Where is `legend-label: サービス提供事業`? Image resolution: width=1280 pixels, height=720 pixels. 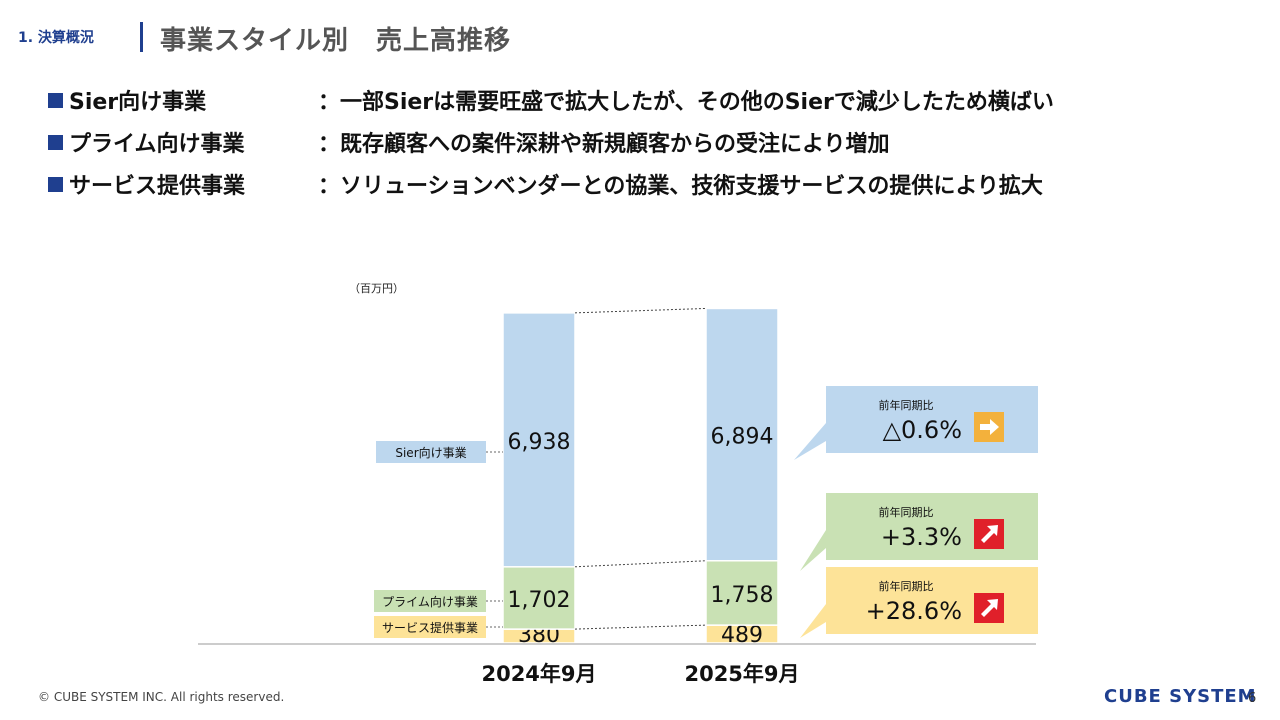 legend-label: サービス提供事業 is located at coordinates (430, 627).